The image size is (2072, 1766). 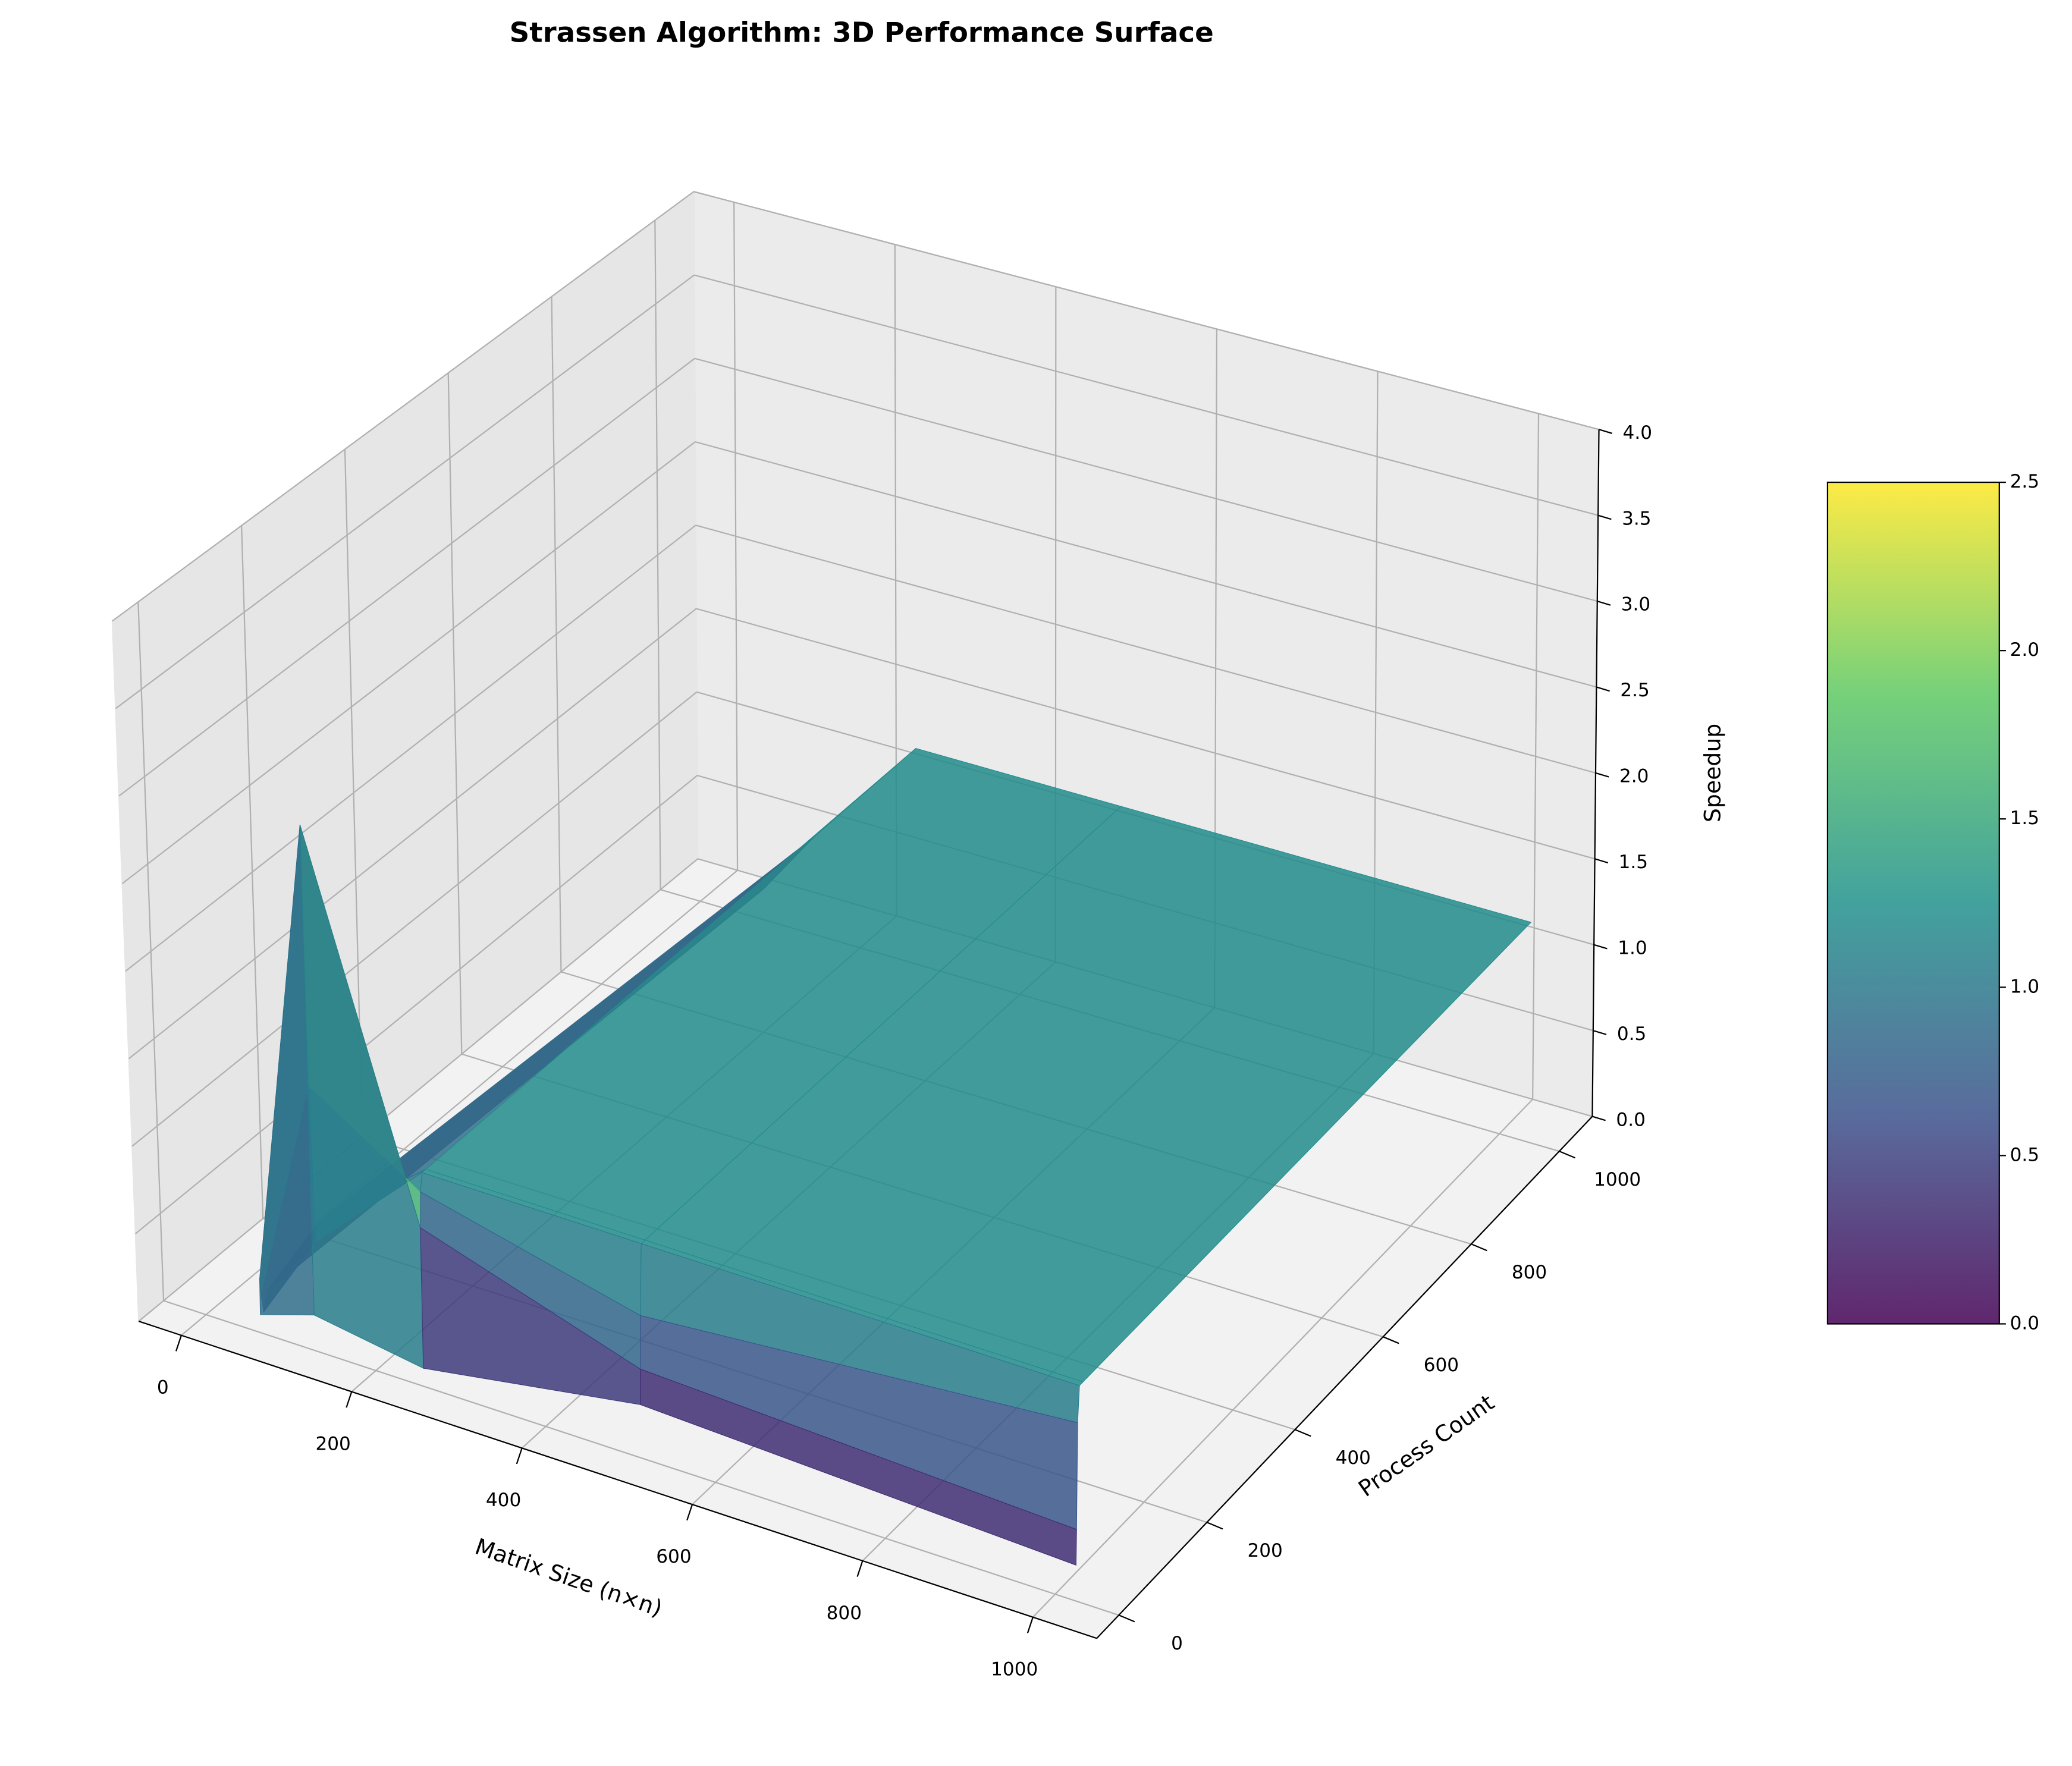 I want to click on y-tick-label: 600, so click(x=1441, y=1365).